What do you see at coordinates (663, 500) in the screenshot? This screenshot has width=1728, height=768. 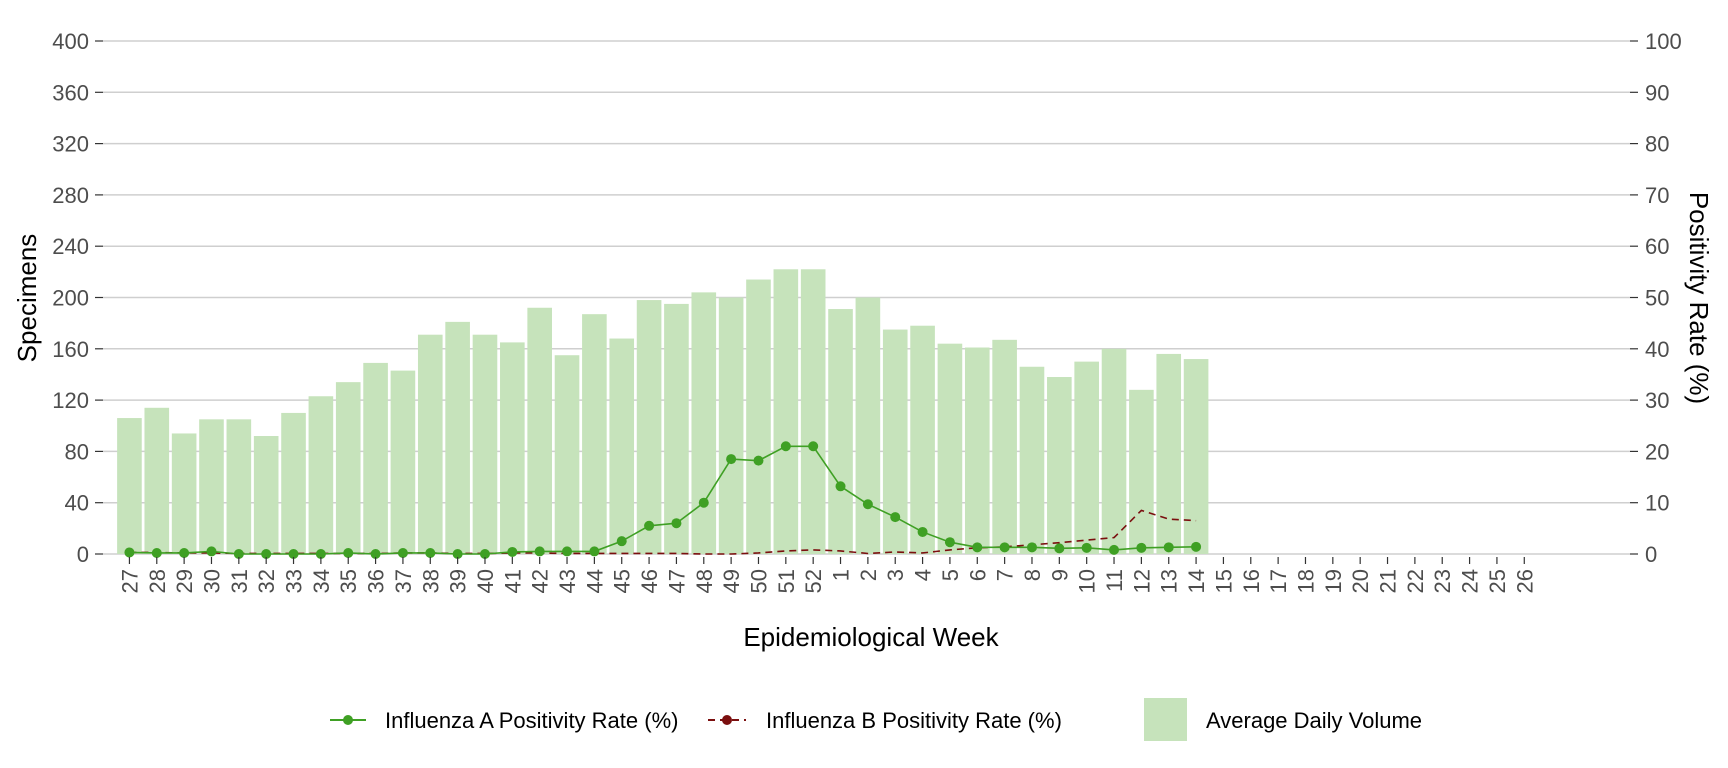 I see `lines` at bounding box center [663, 500].